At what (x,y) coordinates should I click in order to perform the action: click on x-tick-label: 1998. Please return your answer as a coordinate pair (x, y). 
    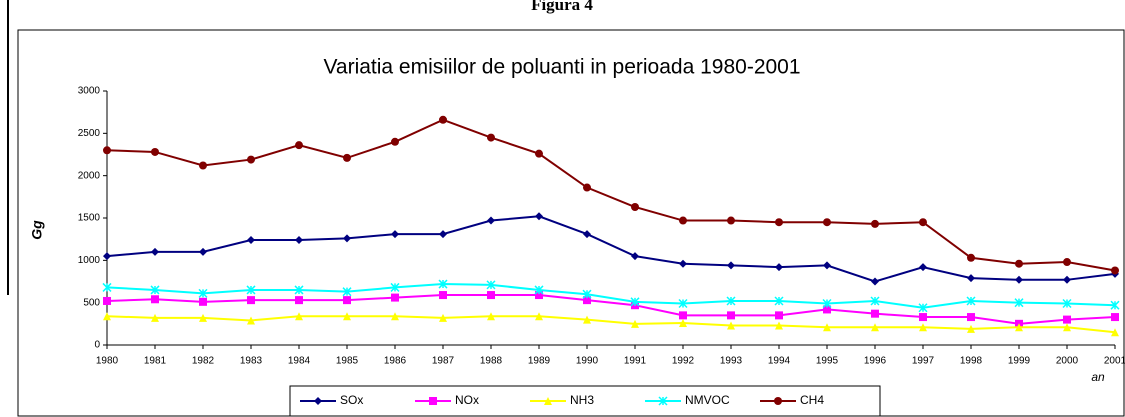
    Looking at the image, I should click on (971, 361).